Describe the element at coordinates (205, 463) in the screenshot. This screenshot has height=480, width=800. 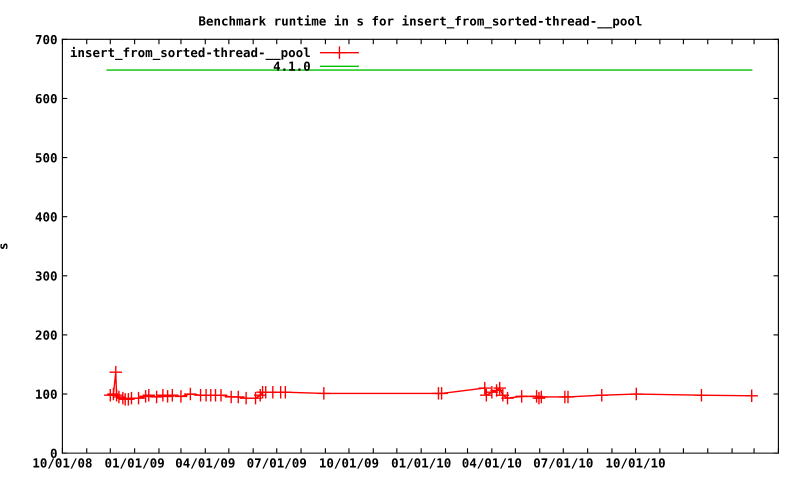
I see `x-tick-label: 04/01/09` at that location.